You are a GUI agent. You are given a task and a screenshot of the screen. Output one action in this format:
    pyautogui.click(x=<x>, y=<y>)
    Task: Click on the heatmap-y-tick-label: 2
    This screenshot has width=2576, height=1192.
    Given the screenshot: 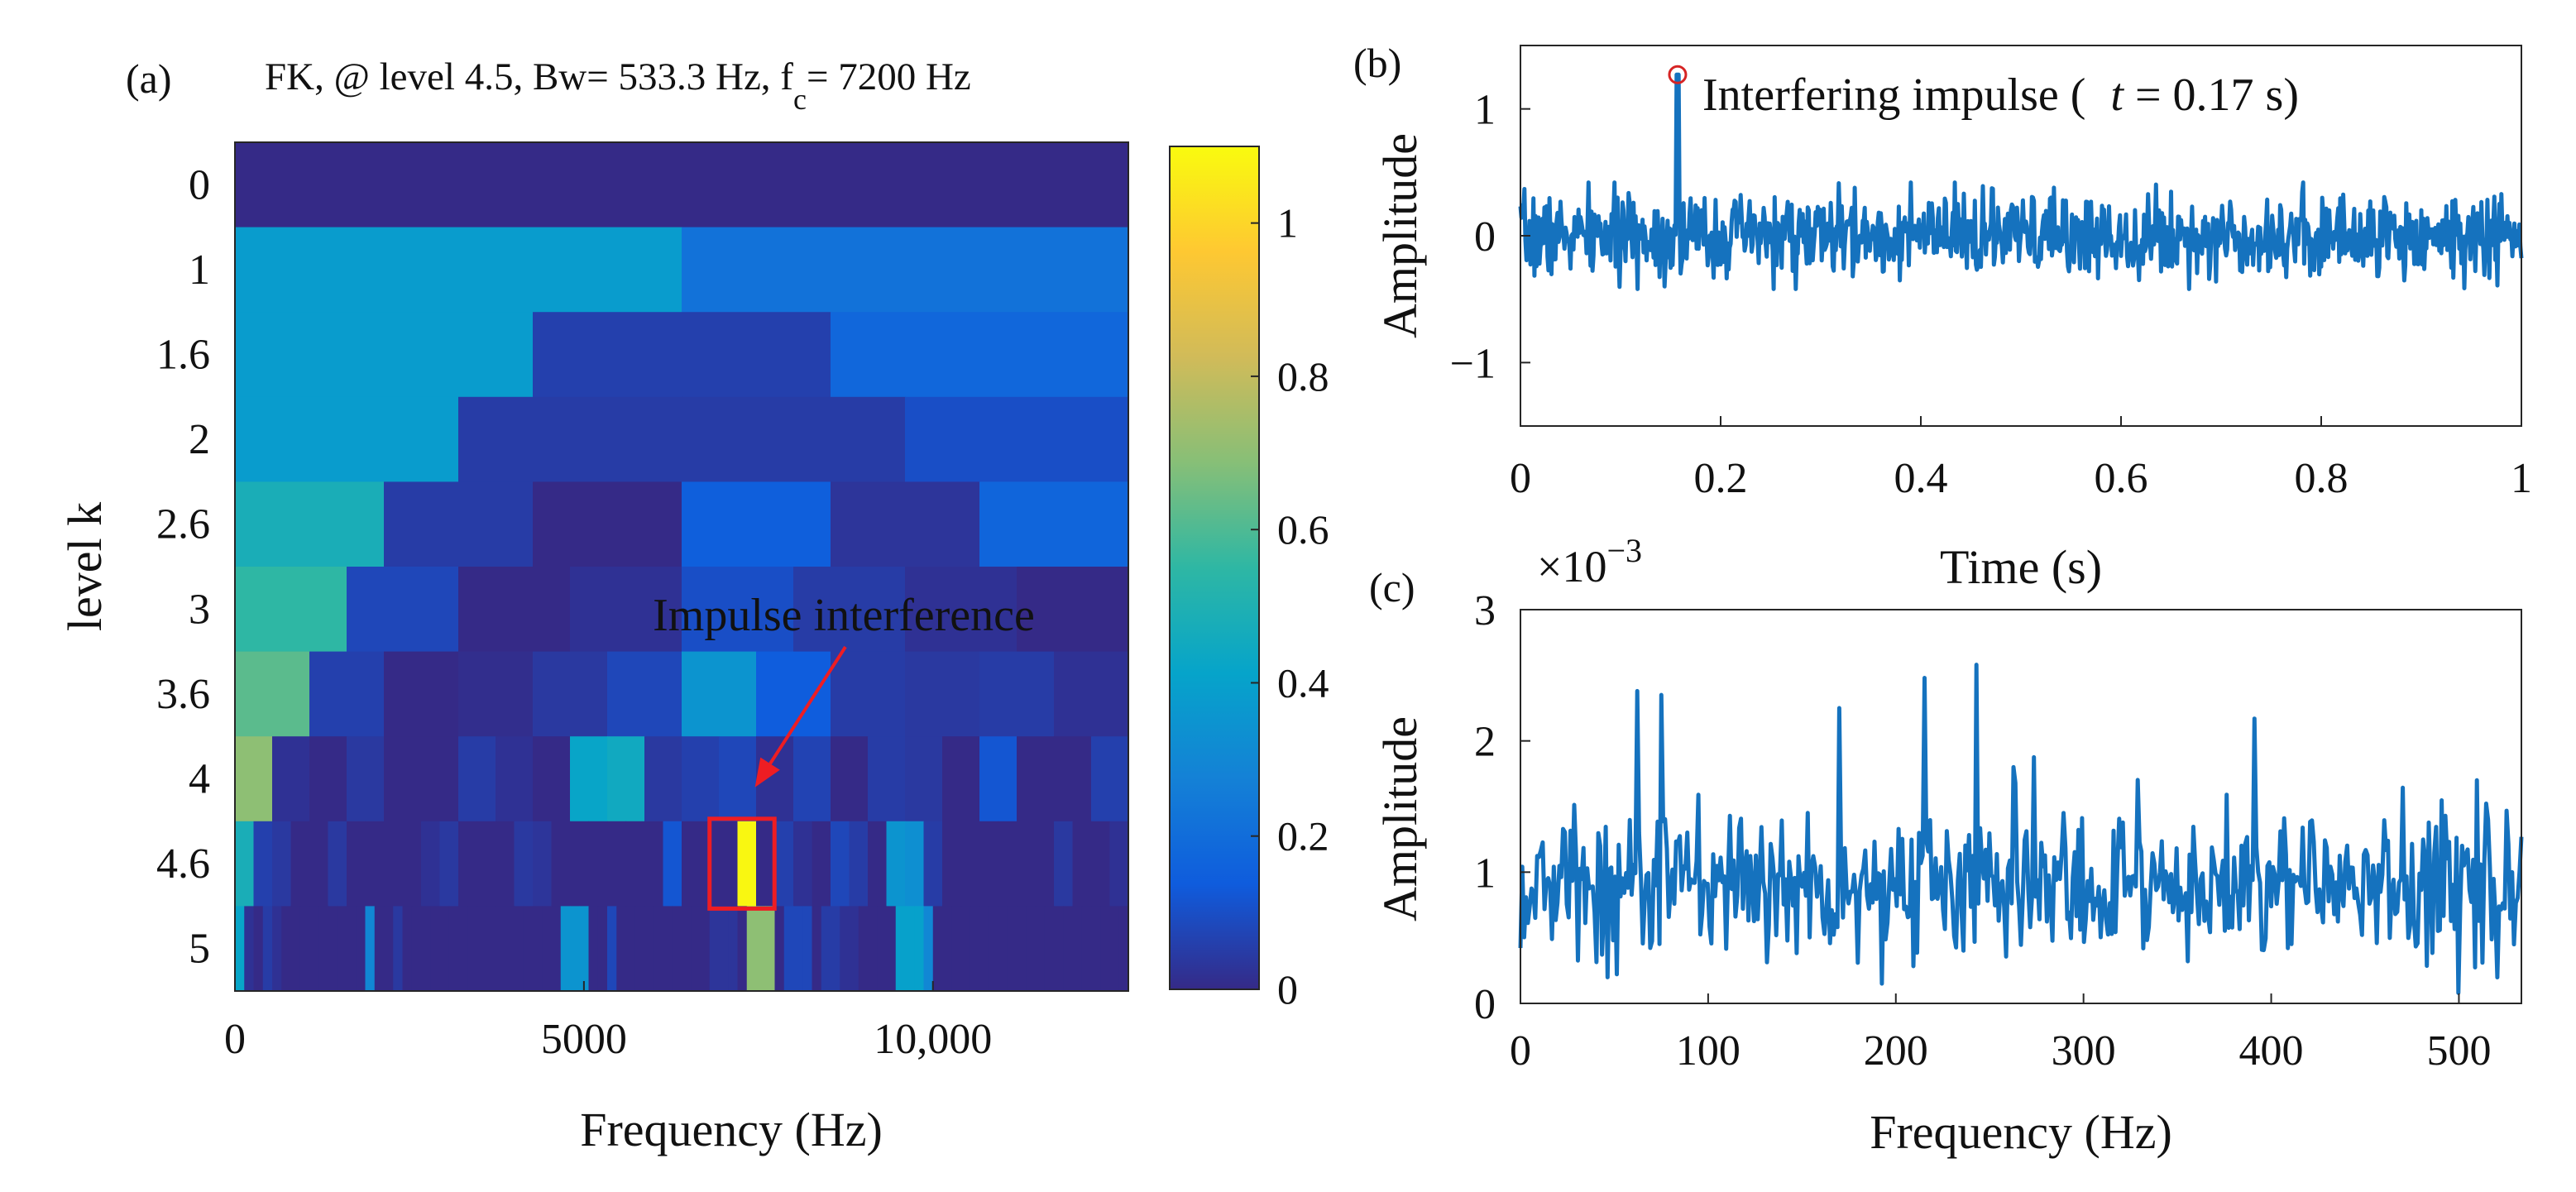 What is the action you would take?
    pyautogui.click(x=200, y=439)
    